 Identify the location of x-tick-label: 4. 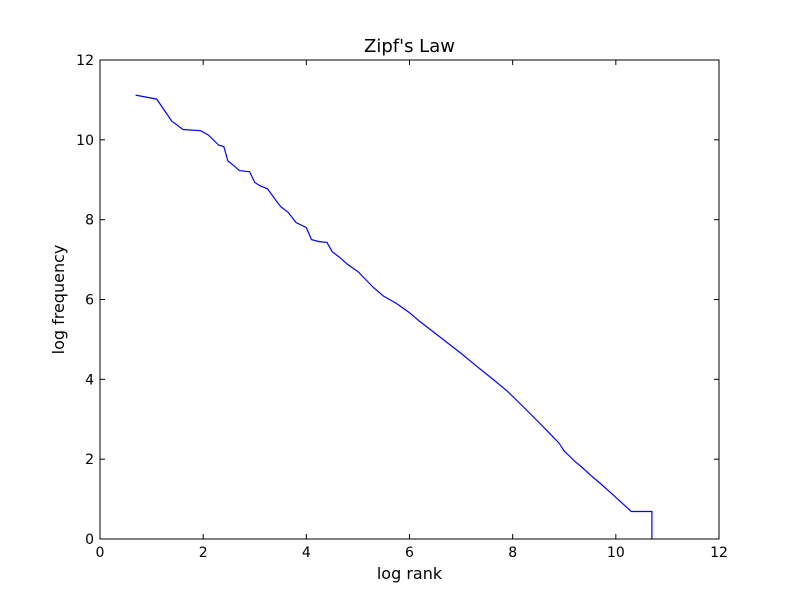
(306, 553).